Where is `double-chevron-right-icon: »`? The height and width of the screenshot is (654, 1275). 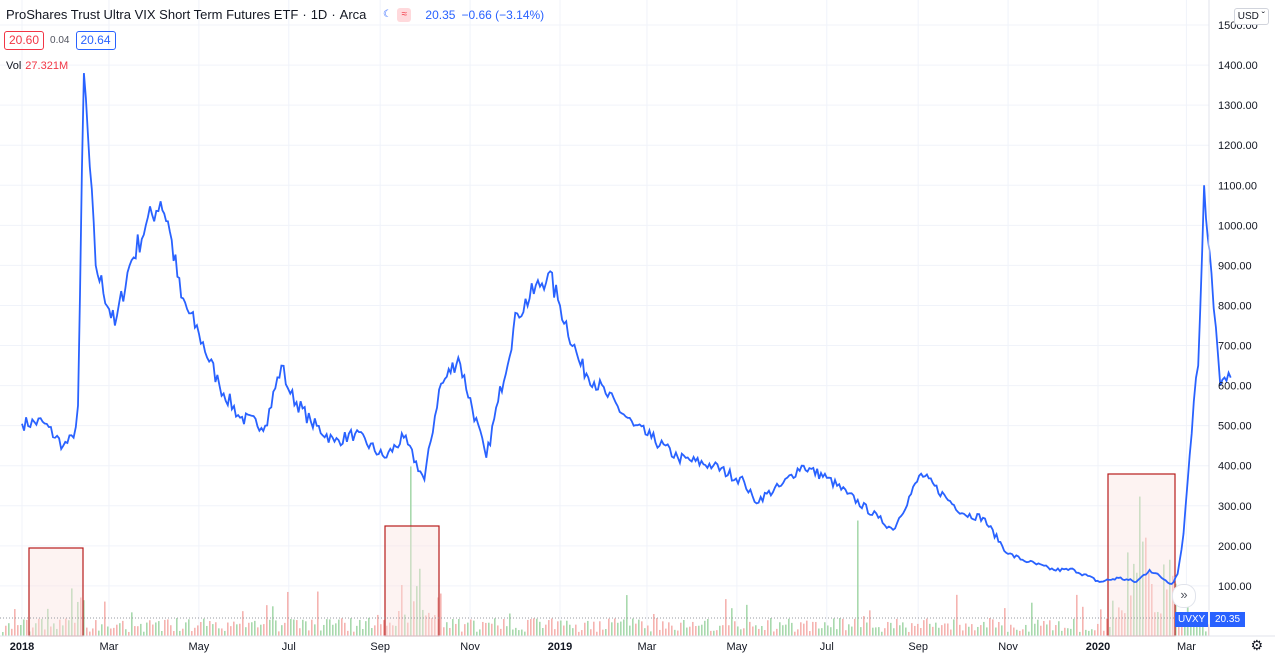
double-chevron-right-icon: » is located at coordinates (1184, 596).